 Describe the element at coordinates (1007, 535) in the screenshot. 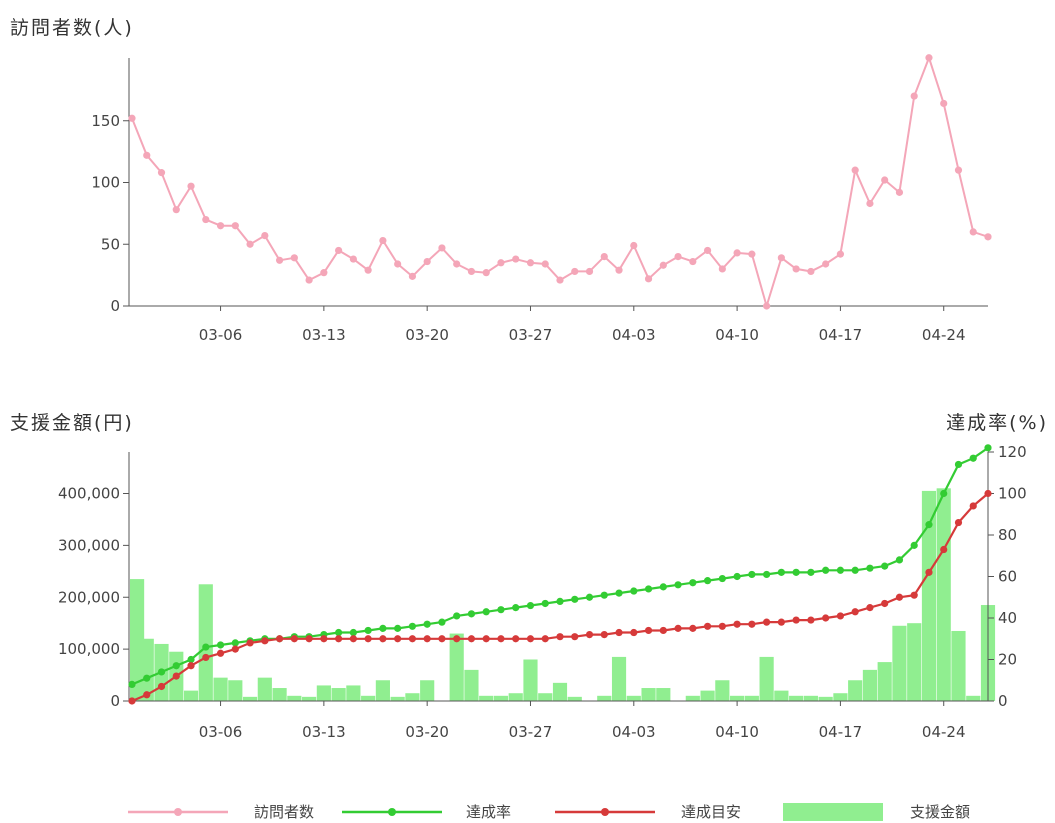

I see `achievement-y-tick-label: 80` at that location.